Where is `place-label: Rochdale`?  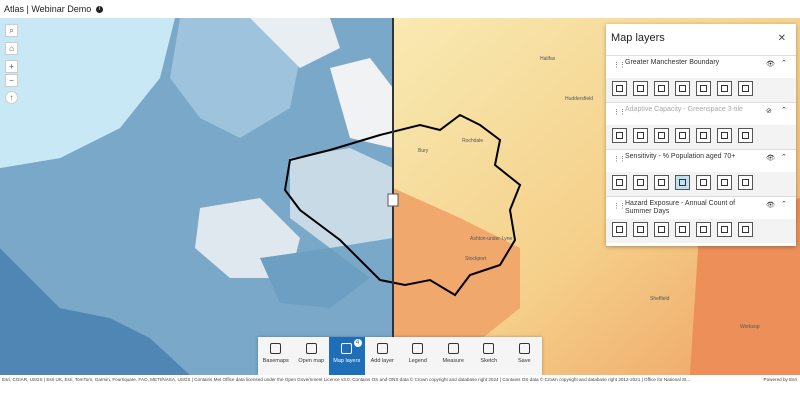
place-label: Rochdale is located at coordinates (472, 141).